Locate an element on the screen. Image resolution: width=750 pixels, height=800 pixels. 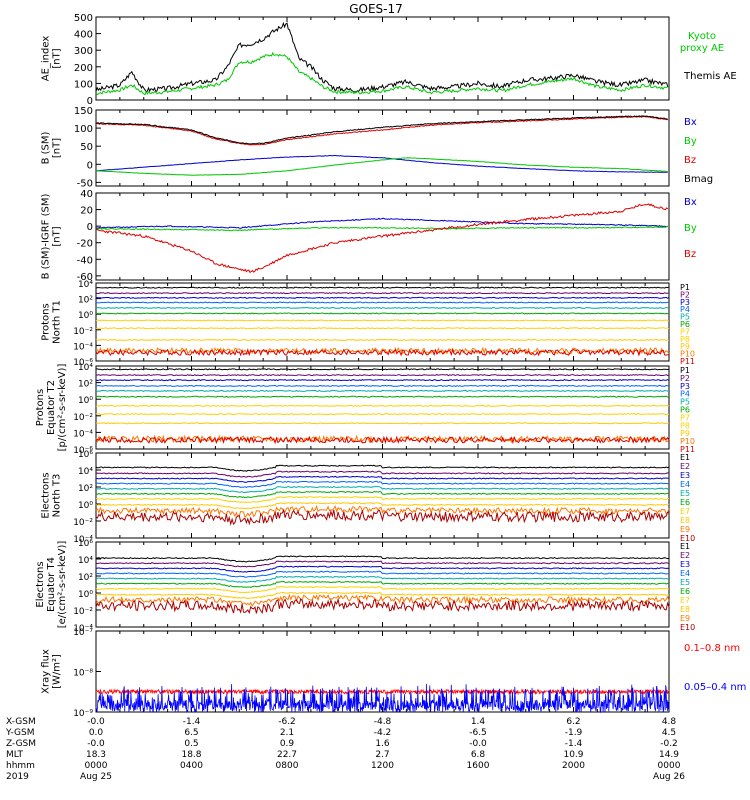
channel-label: E8 is located at coordinates (685, 520).